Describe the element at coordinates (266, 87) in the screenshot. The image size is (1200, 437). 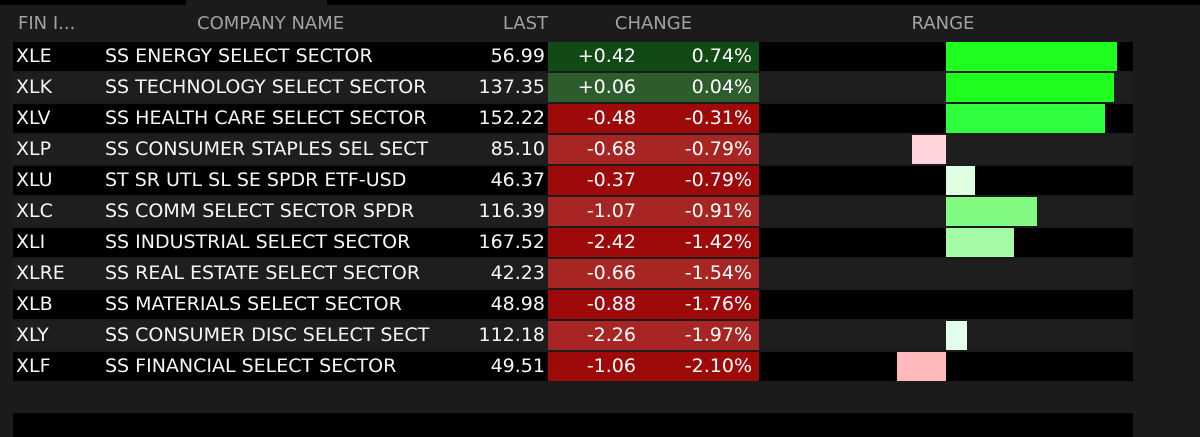
I see `company-name-cell: SS TECHNOLOGY SELECT SECTOR` at that location.